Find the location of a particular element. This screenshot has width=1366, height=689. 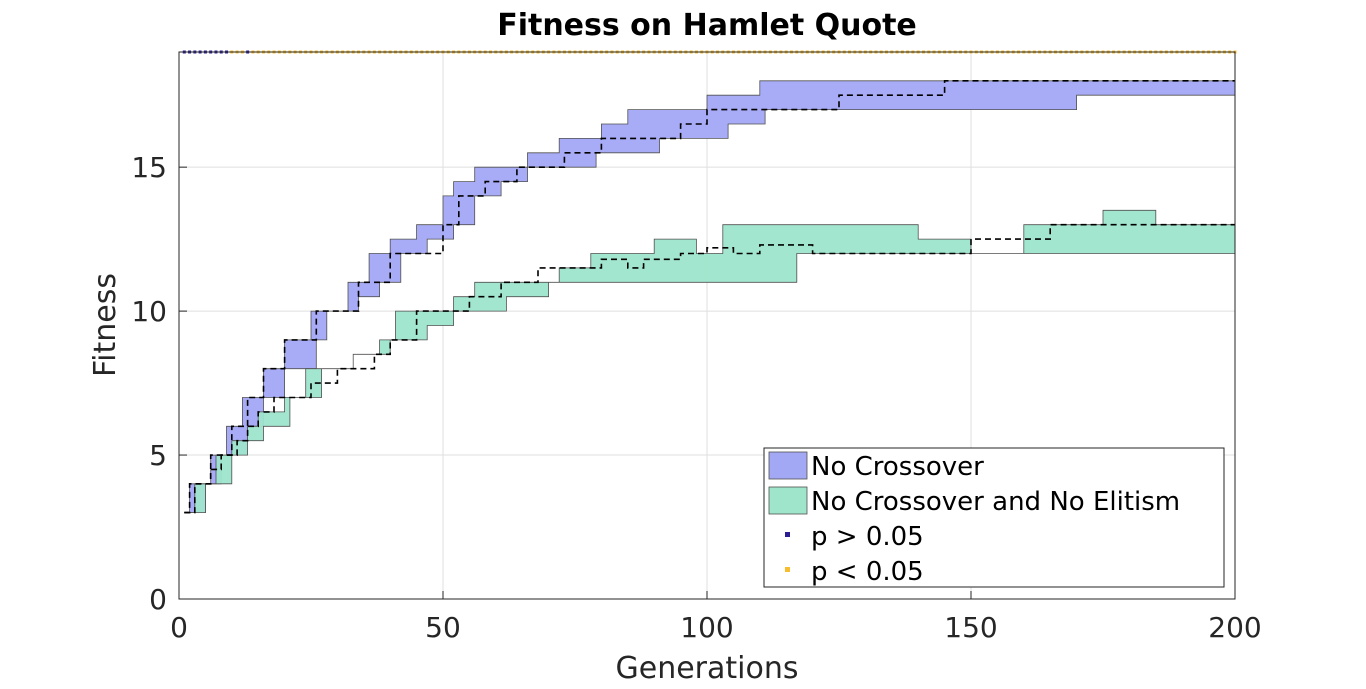

x-axis-label: Generations is located at coordinates (707, 668).